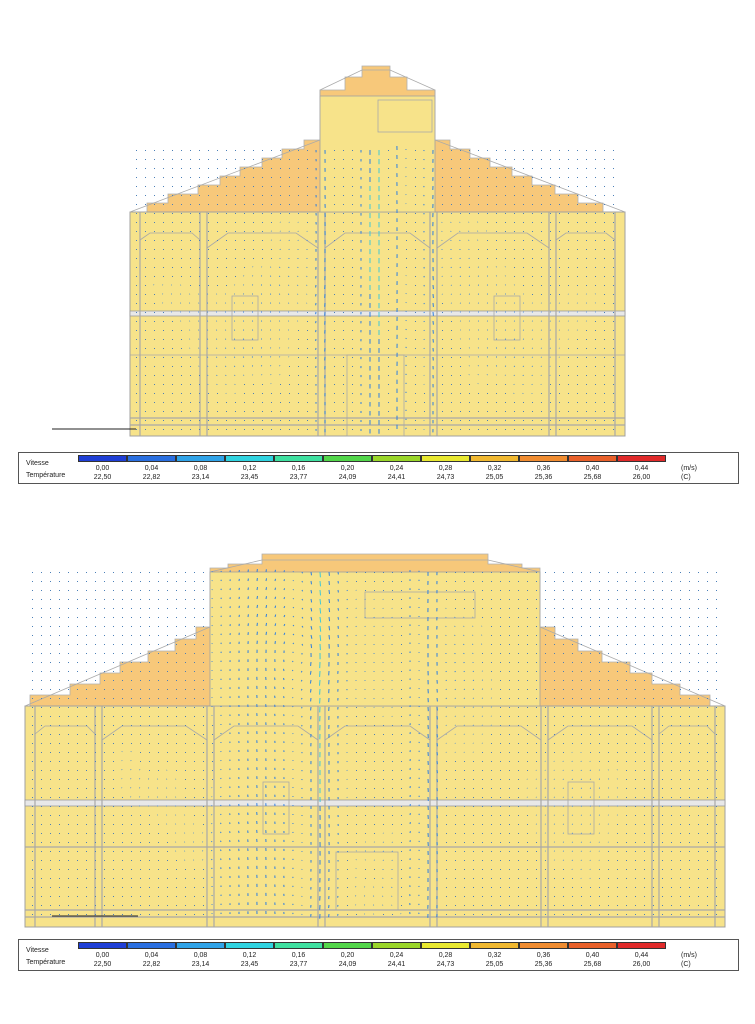 The height and width of the screenshot is (1024, 755). Describe the element at coordinates (396, 955) in the screenshot. I see `speed-value: 0,24` at that location.